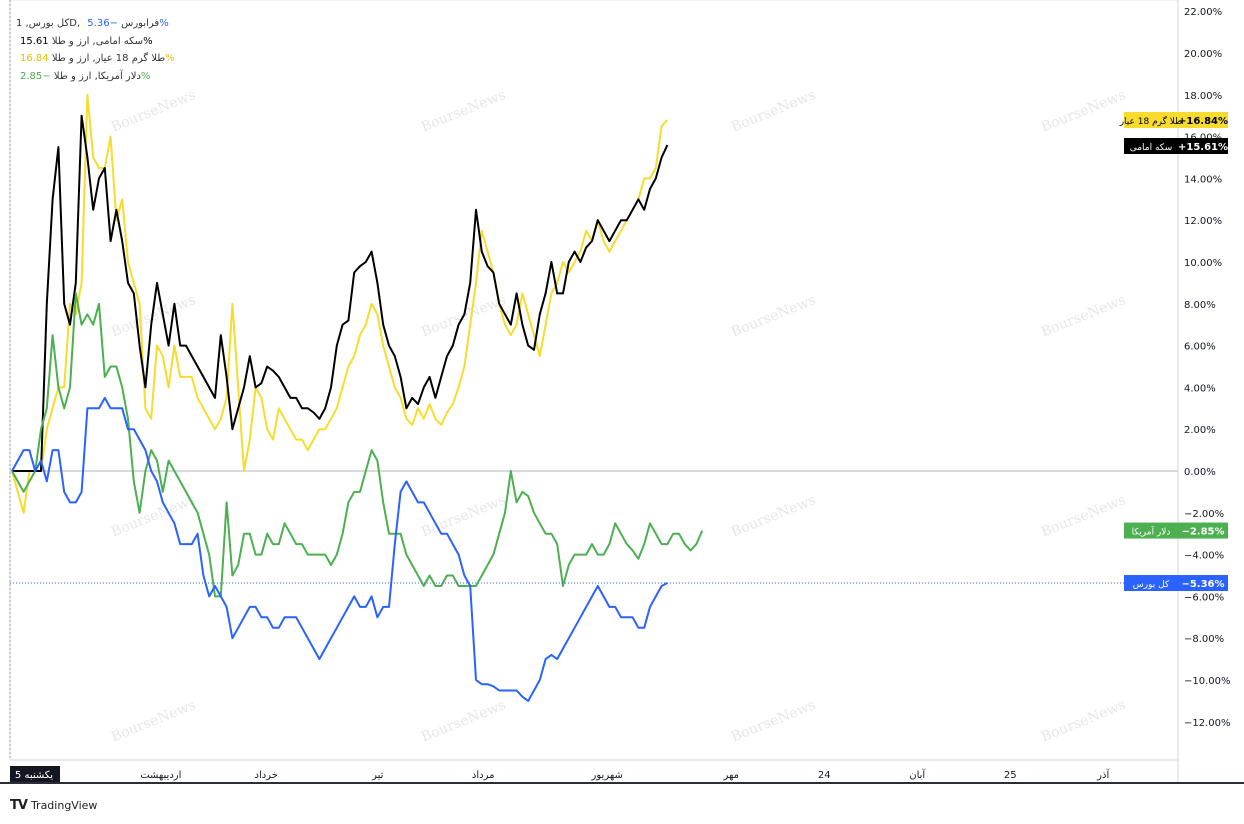  I want to click on axis-price-label: +16.84%طلا گرم 18 عیار, so click(1173, 120).